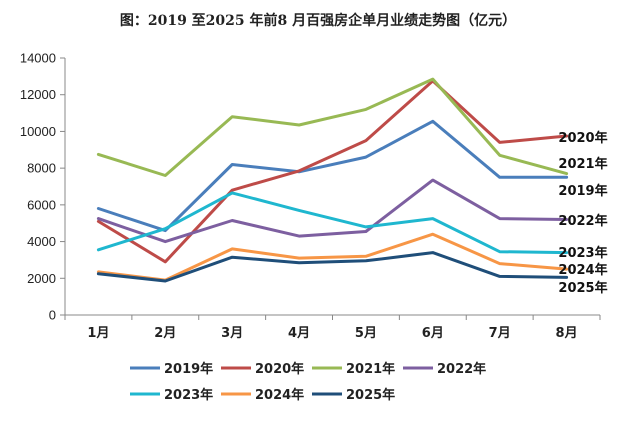  Describe the element at coordinates (500, 333) in the screenshot. I see `x-tick-label: 7月` at that location.